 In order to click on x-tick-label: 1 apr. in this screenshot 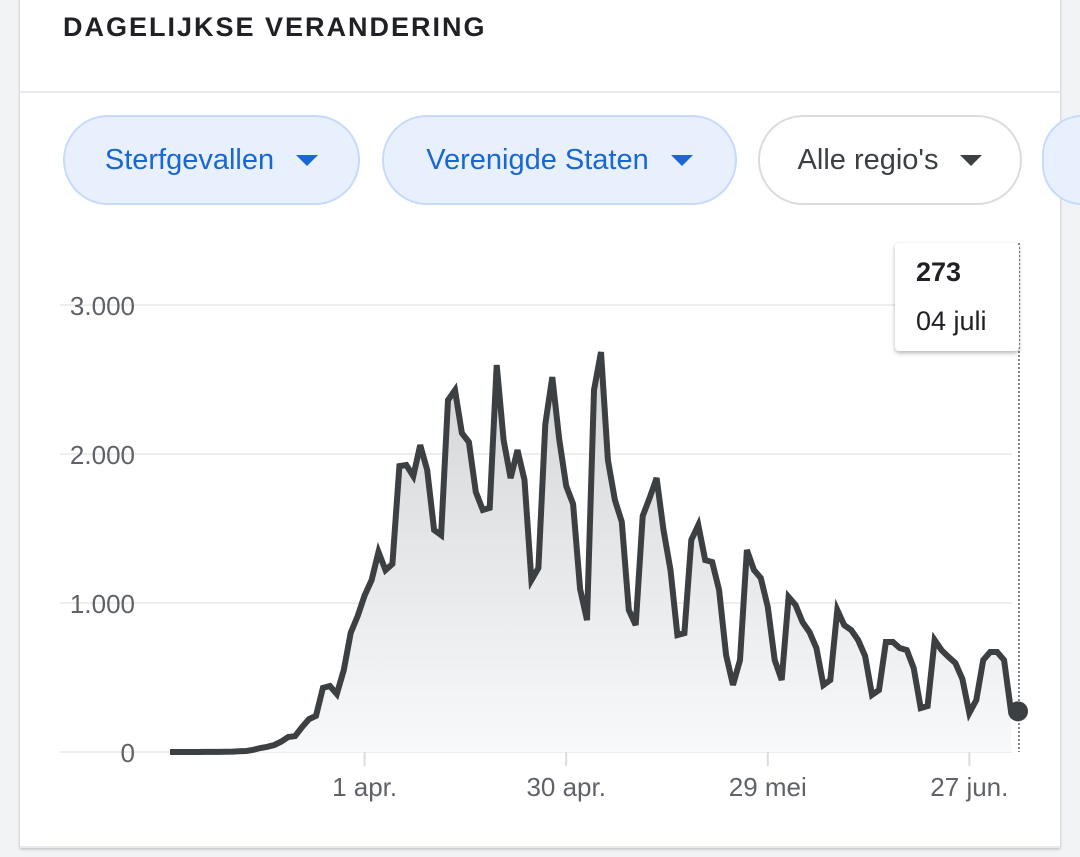, I will do `click(364, 787)`.